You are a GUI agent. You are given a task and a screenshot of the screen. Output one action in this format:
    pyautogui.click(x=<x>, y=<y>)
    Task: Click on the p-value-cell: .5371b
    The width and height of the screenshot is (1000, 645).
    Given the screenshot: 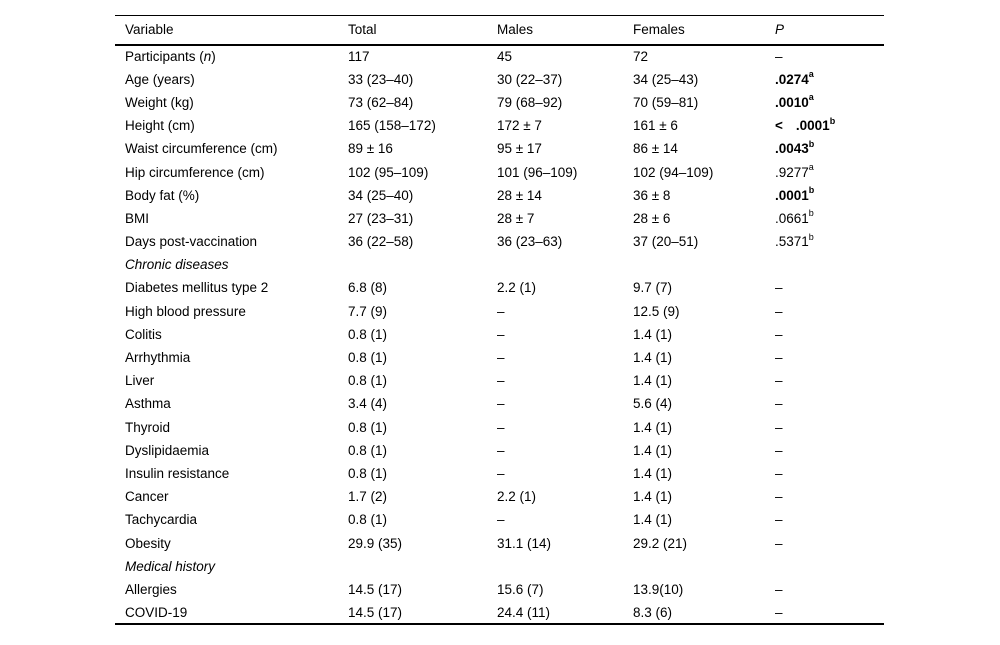 What is the action you would take?
    pyautogui.click(x=794, y=240)
    